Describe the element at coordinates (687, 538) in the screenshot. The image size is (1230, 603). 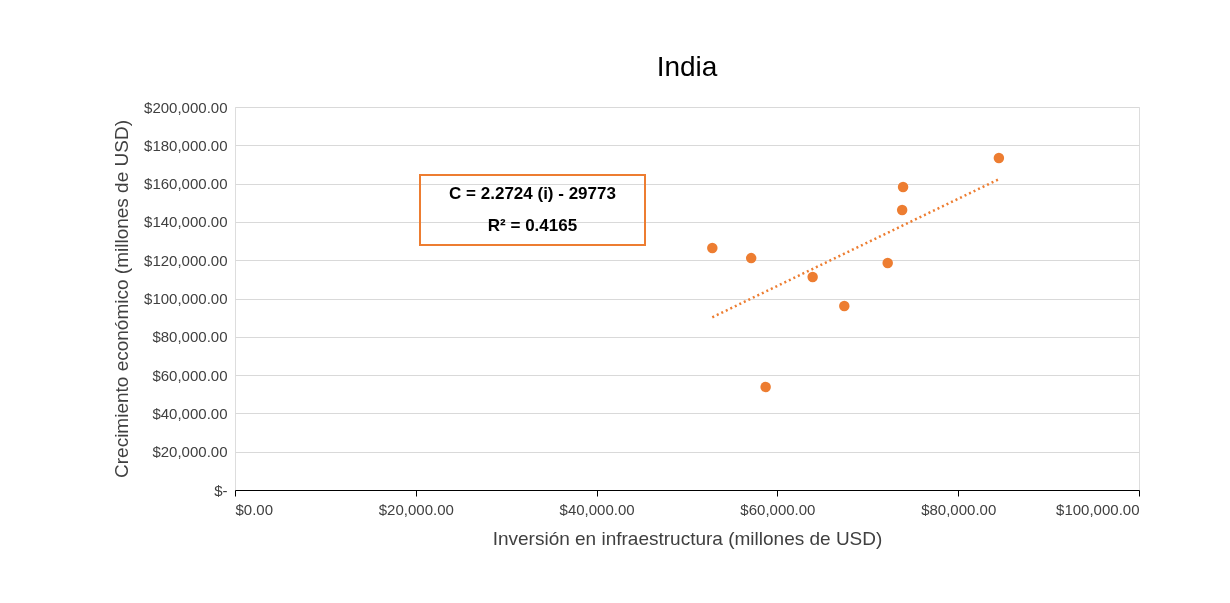
I see `x-axis-title: Inversión en infraestructura (millones de USD)` at that location.